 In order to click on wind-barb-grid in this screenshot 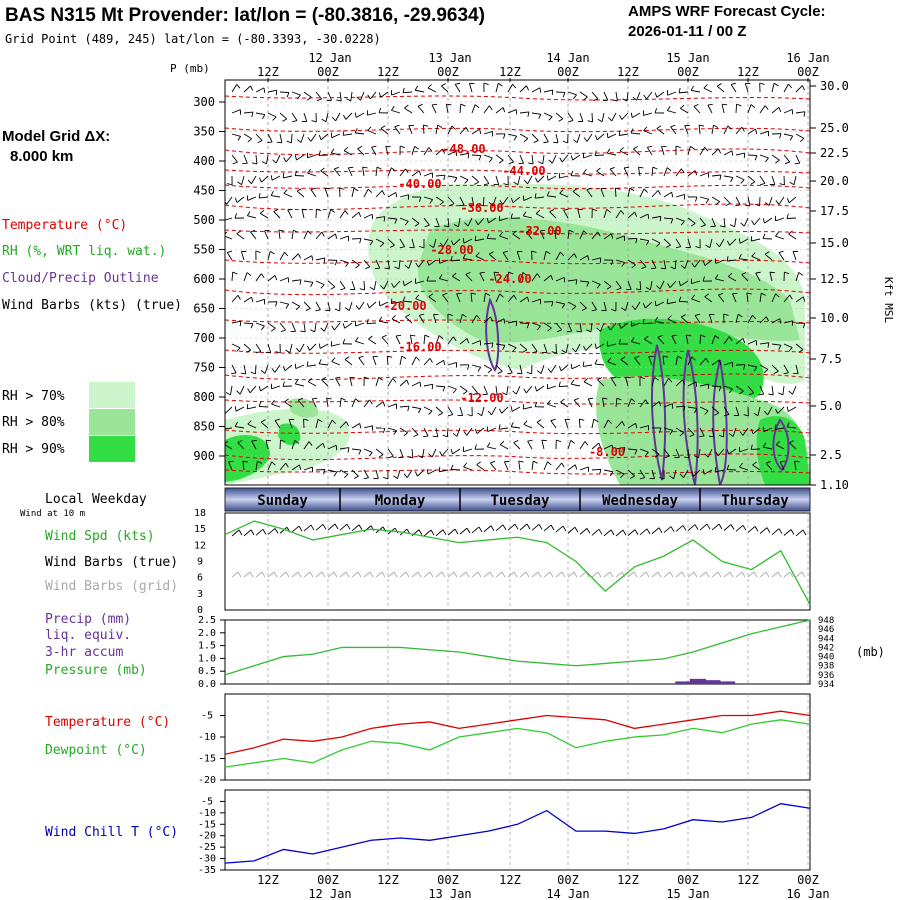, I will do `click(788, 574)`.